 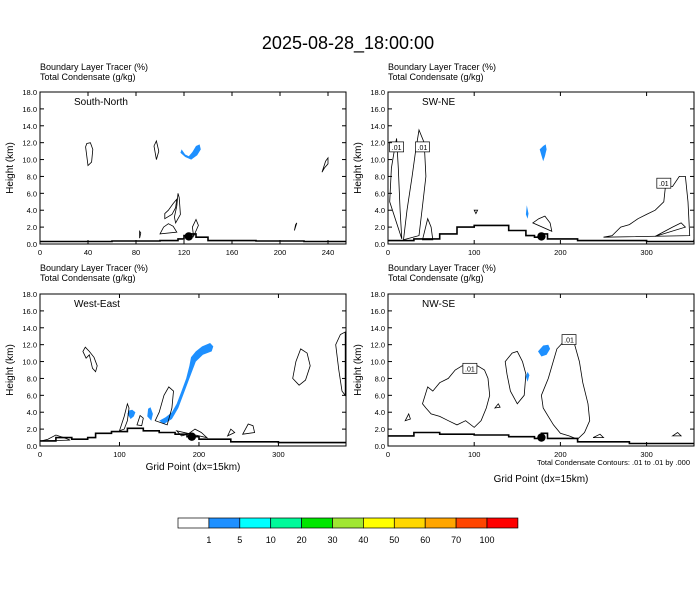 What do you see at coordinates (541, 185) in the screenshot?
I see `plot-area: .01 .01 .01` at bounding box center [541, 185].